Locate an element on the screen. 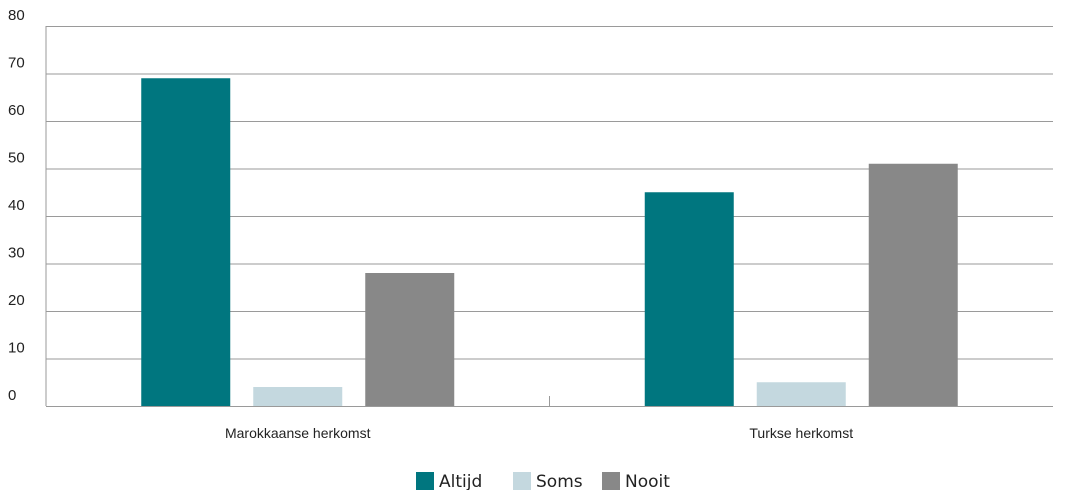 This screenshot has width=1071, height=490. legend: Altijd Soms Nooit is located at coordinates (543, 481).